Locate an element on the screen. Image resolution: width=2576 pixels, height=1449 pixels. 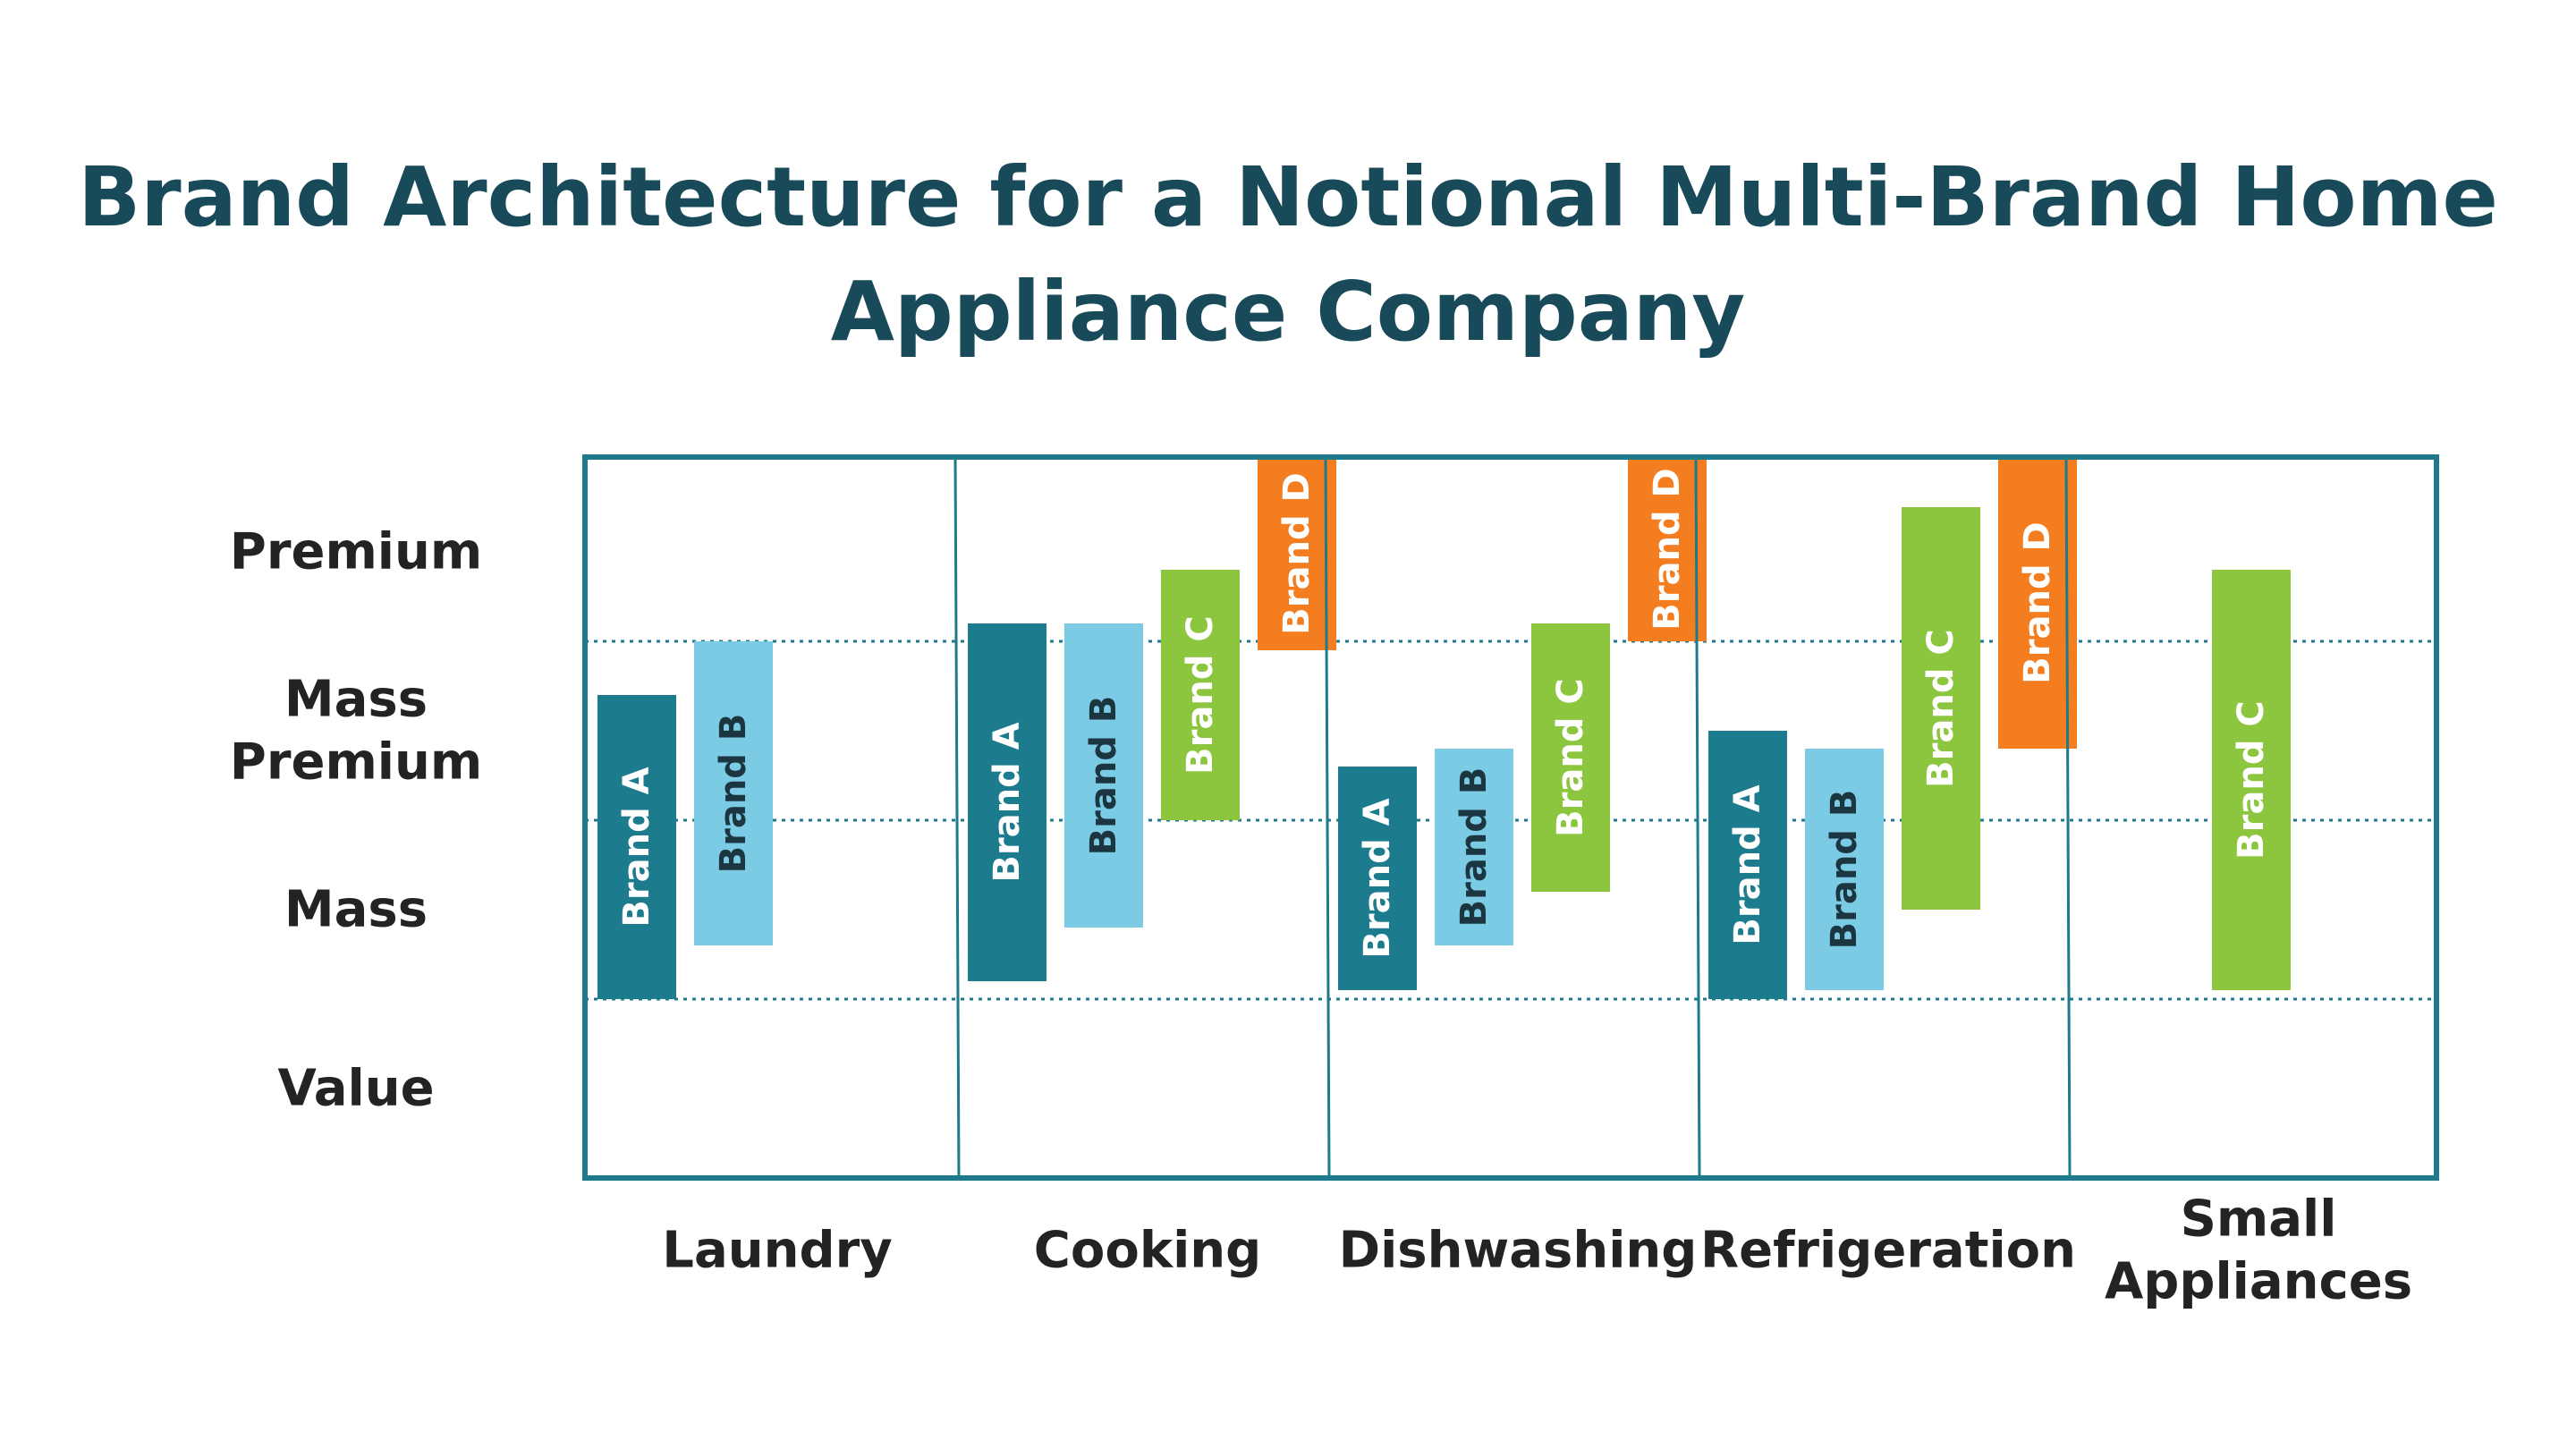
bar-brand-b-dishwashing is located at coordinates (1474, 847).